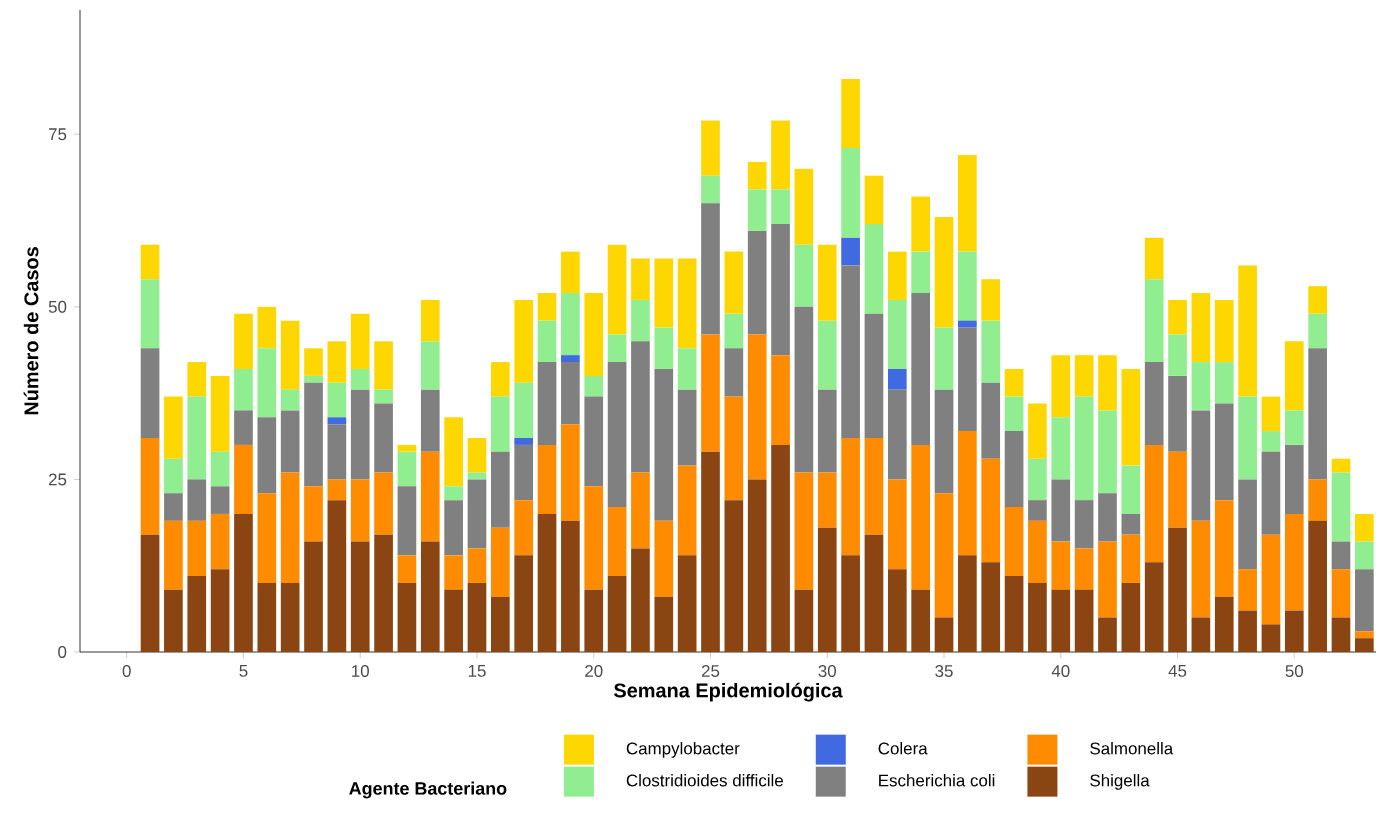 This screenshot has height=824, width=1376. I want to click on y-tick-label: 0, so click(62, 652).